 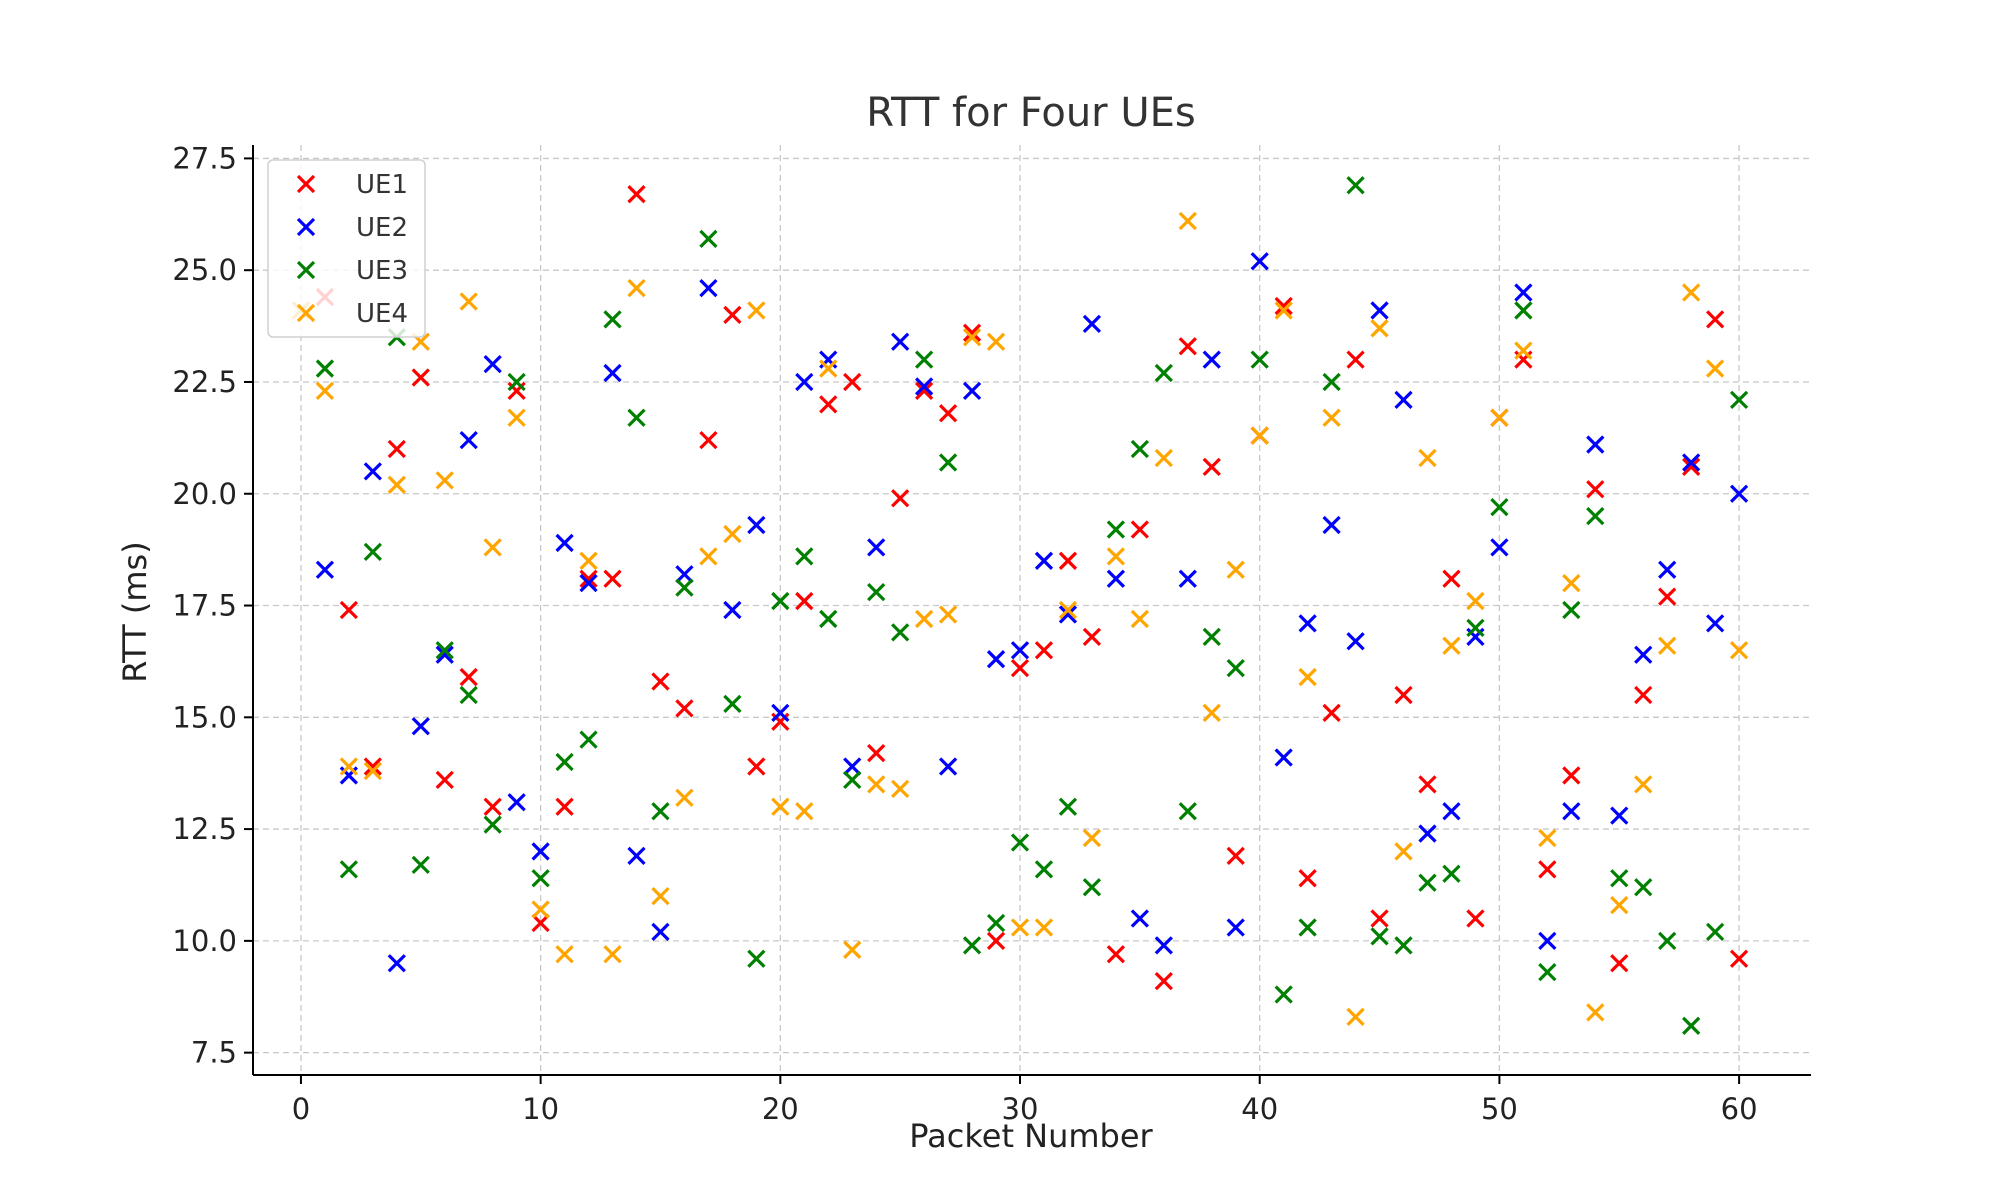 I want to click on x-tick-label: 60, so click(x=1739, y=1109).